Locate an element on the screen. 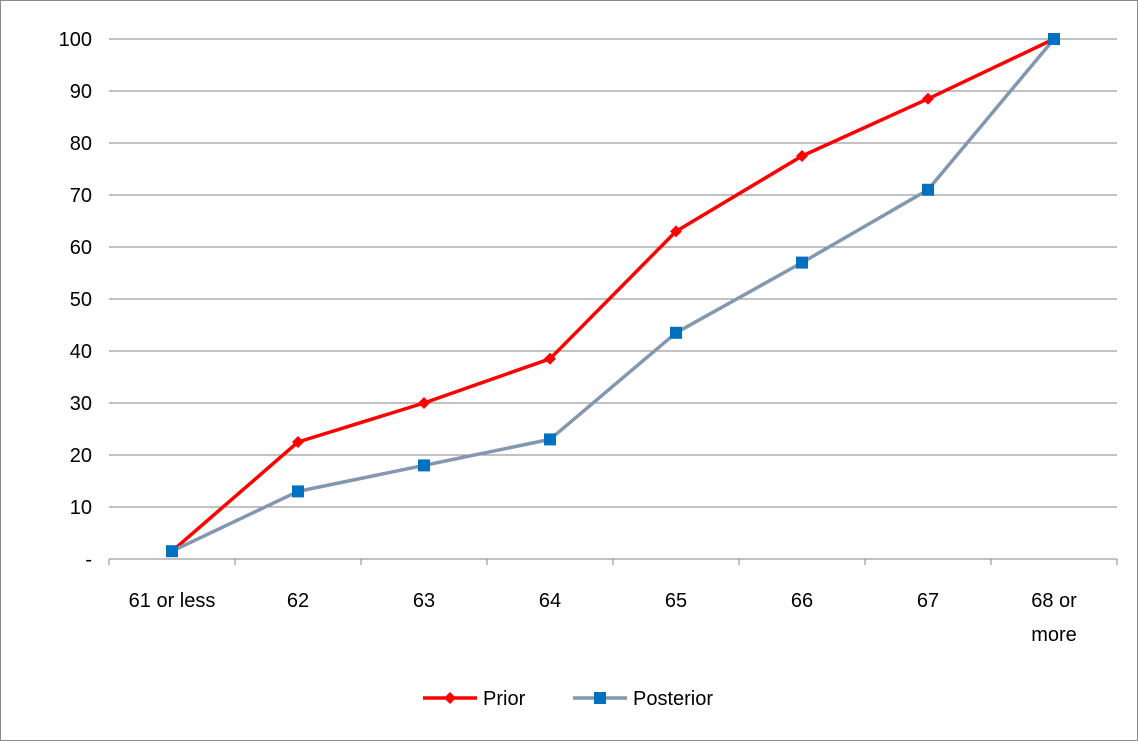 The height and width of the screenshot is (741, 1138). y-tick-label: 60 is located at coordinates (81, 248).